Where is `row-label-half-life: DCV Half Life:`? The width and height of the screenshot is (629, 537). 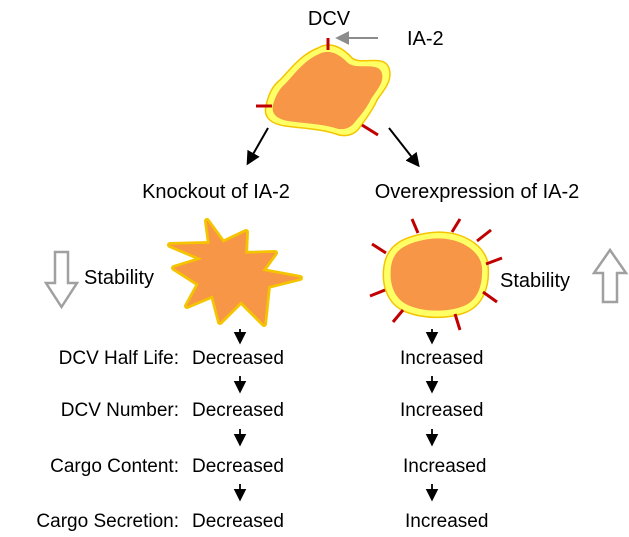
row-label-half-life: DCV Half Life: is located at coordinates (119, 358).